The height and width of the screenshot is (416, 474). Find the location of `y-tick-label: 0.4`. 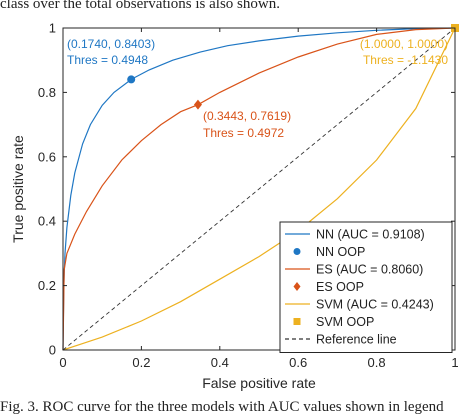

y-tick-label: 0.4 is located at coordinates (47, 221).